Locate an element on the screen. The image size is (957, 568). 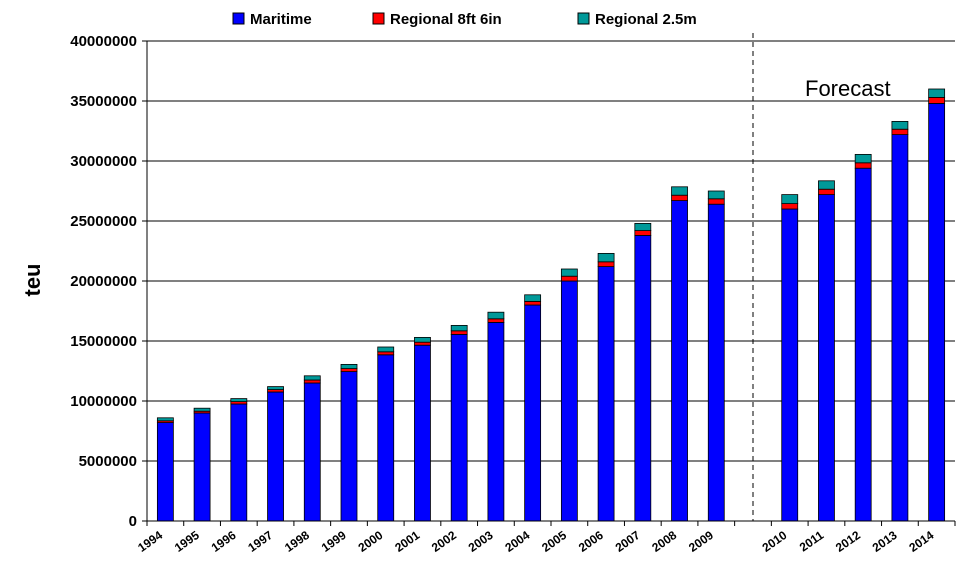
y-axis-label: teu is located at coordinates (32, 280).